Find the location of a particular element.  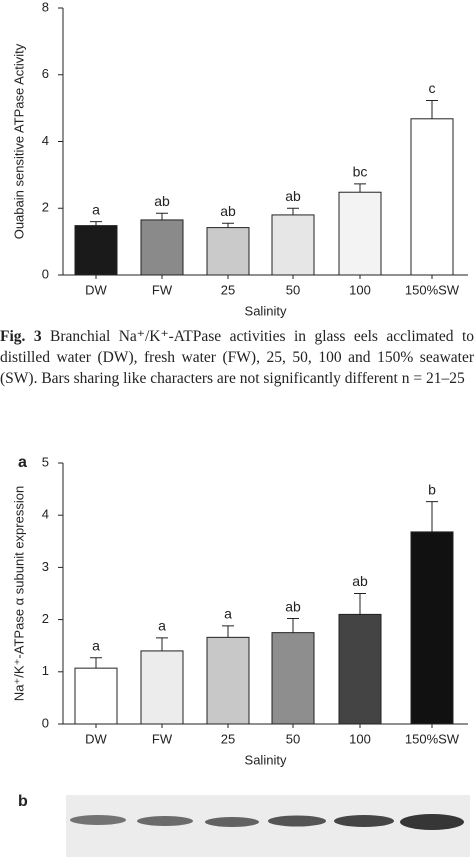

y-tick-label: 5 is located at coordinates (45, 461).